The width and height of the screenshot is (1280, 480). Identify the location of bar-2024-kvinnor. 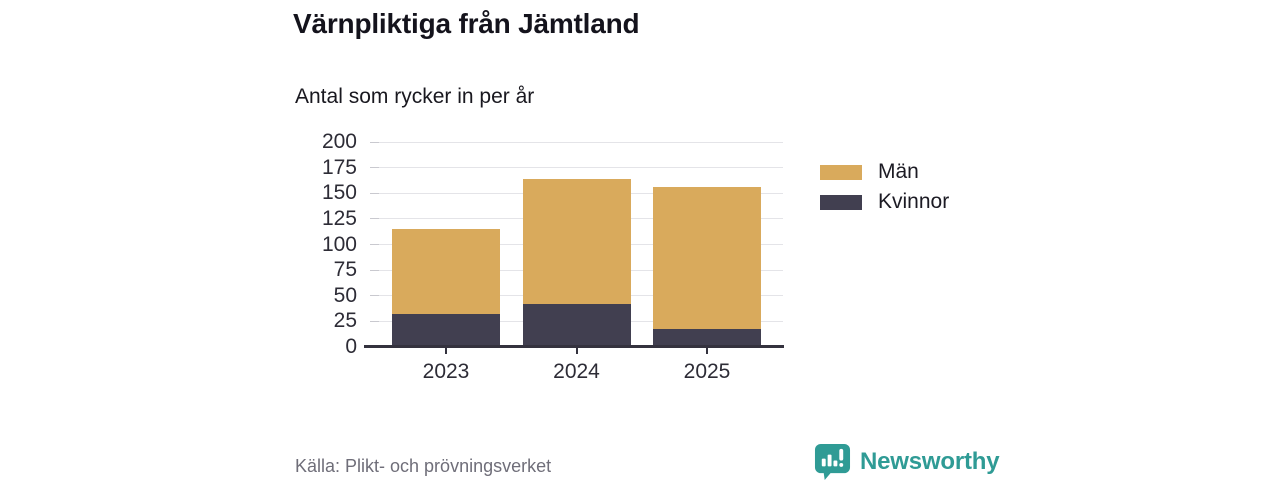
(576, 325).